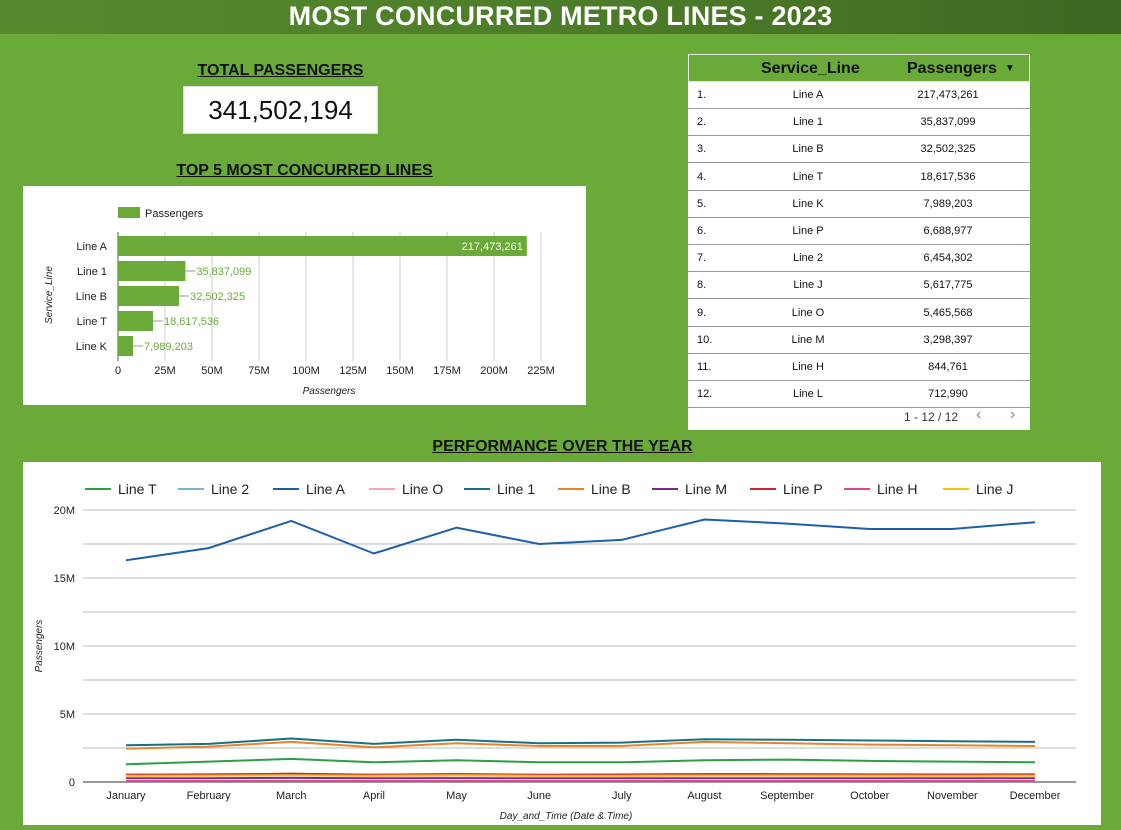 The width and height of the screenshot is (1121, 830). I want to click on row-passengers: 5,617,775, so click(948, 285).